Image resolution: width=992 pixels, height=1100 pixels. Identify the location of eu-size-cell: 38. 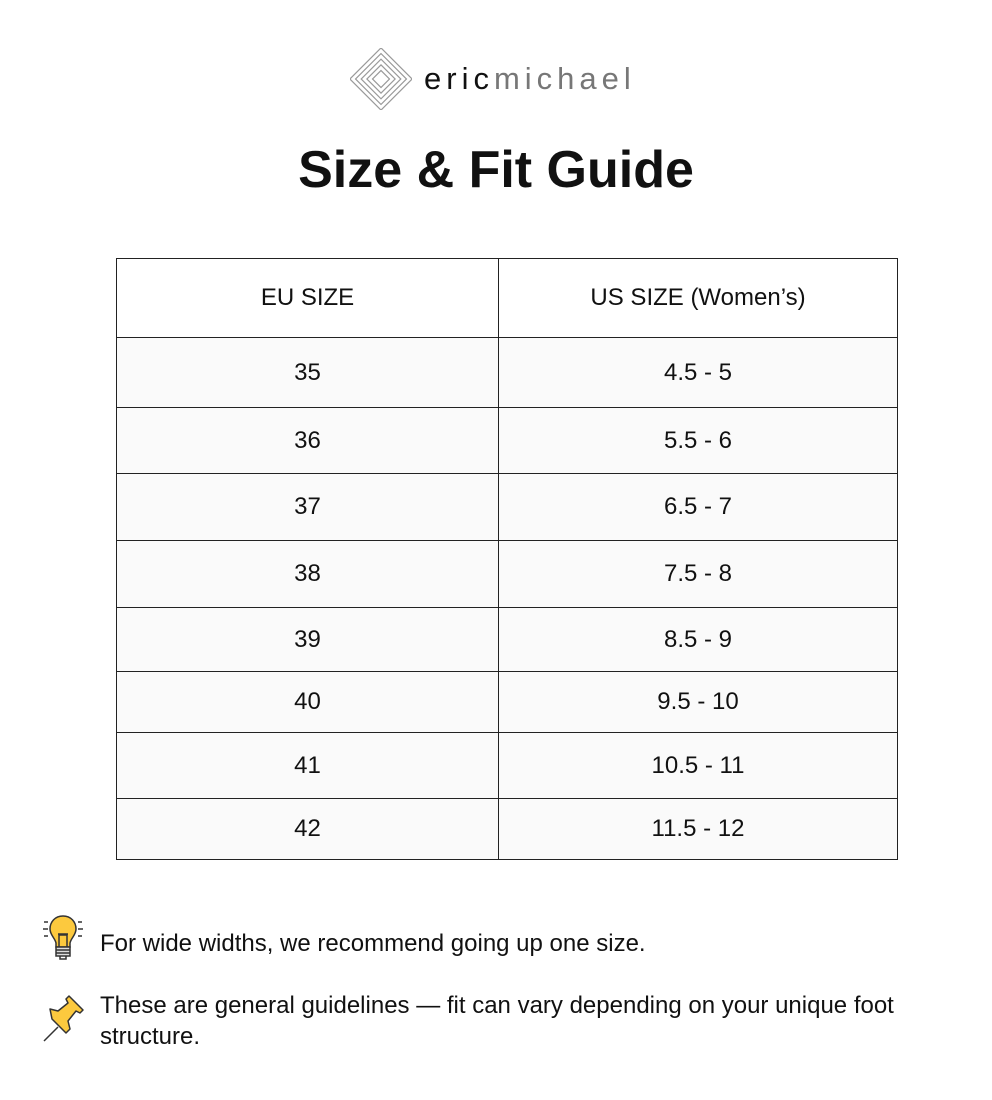
(307, 574).